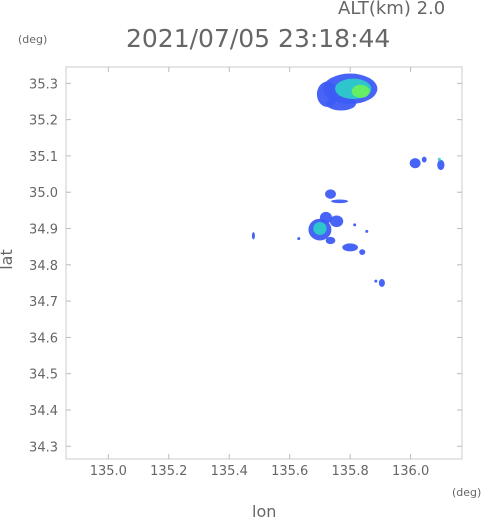 The width and height of the screenshot is (491, 521). Describe the element at coordinates (415, 163) in the screenshot. I see `echo-cell-east-cell-a` at that location.